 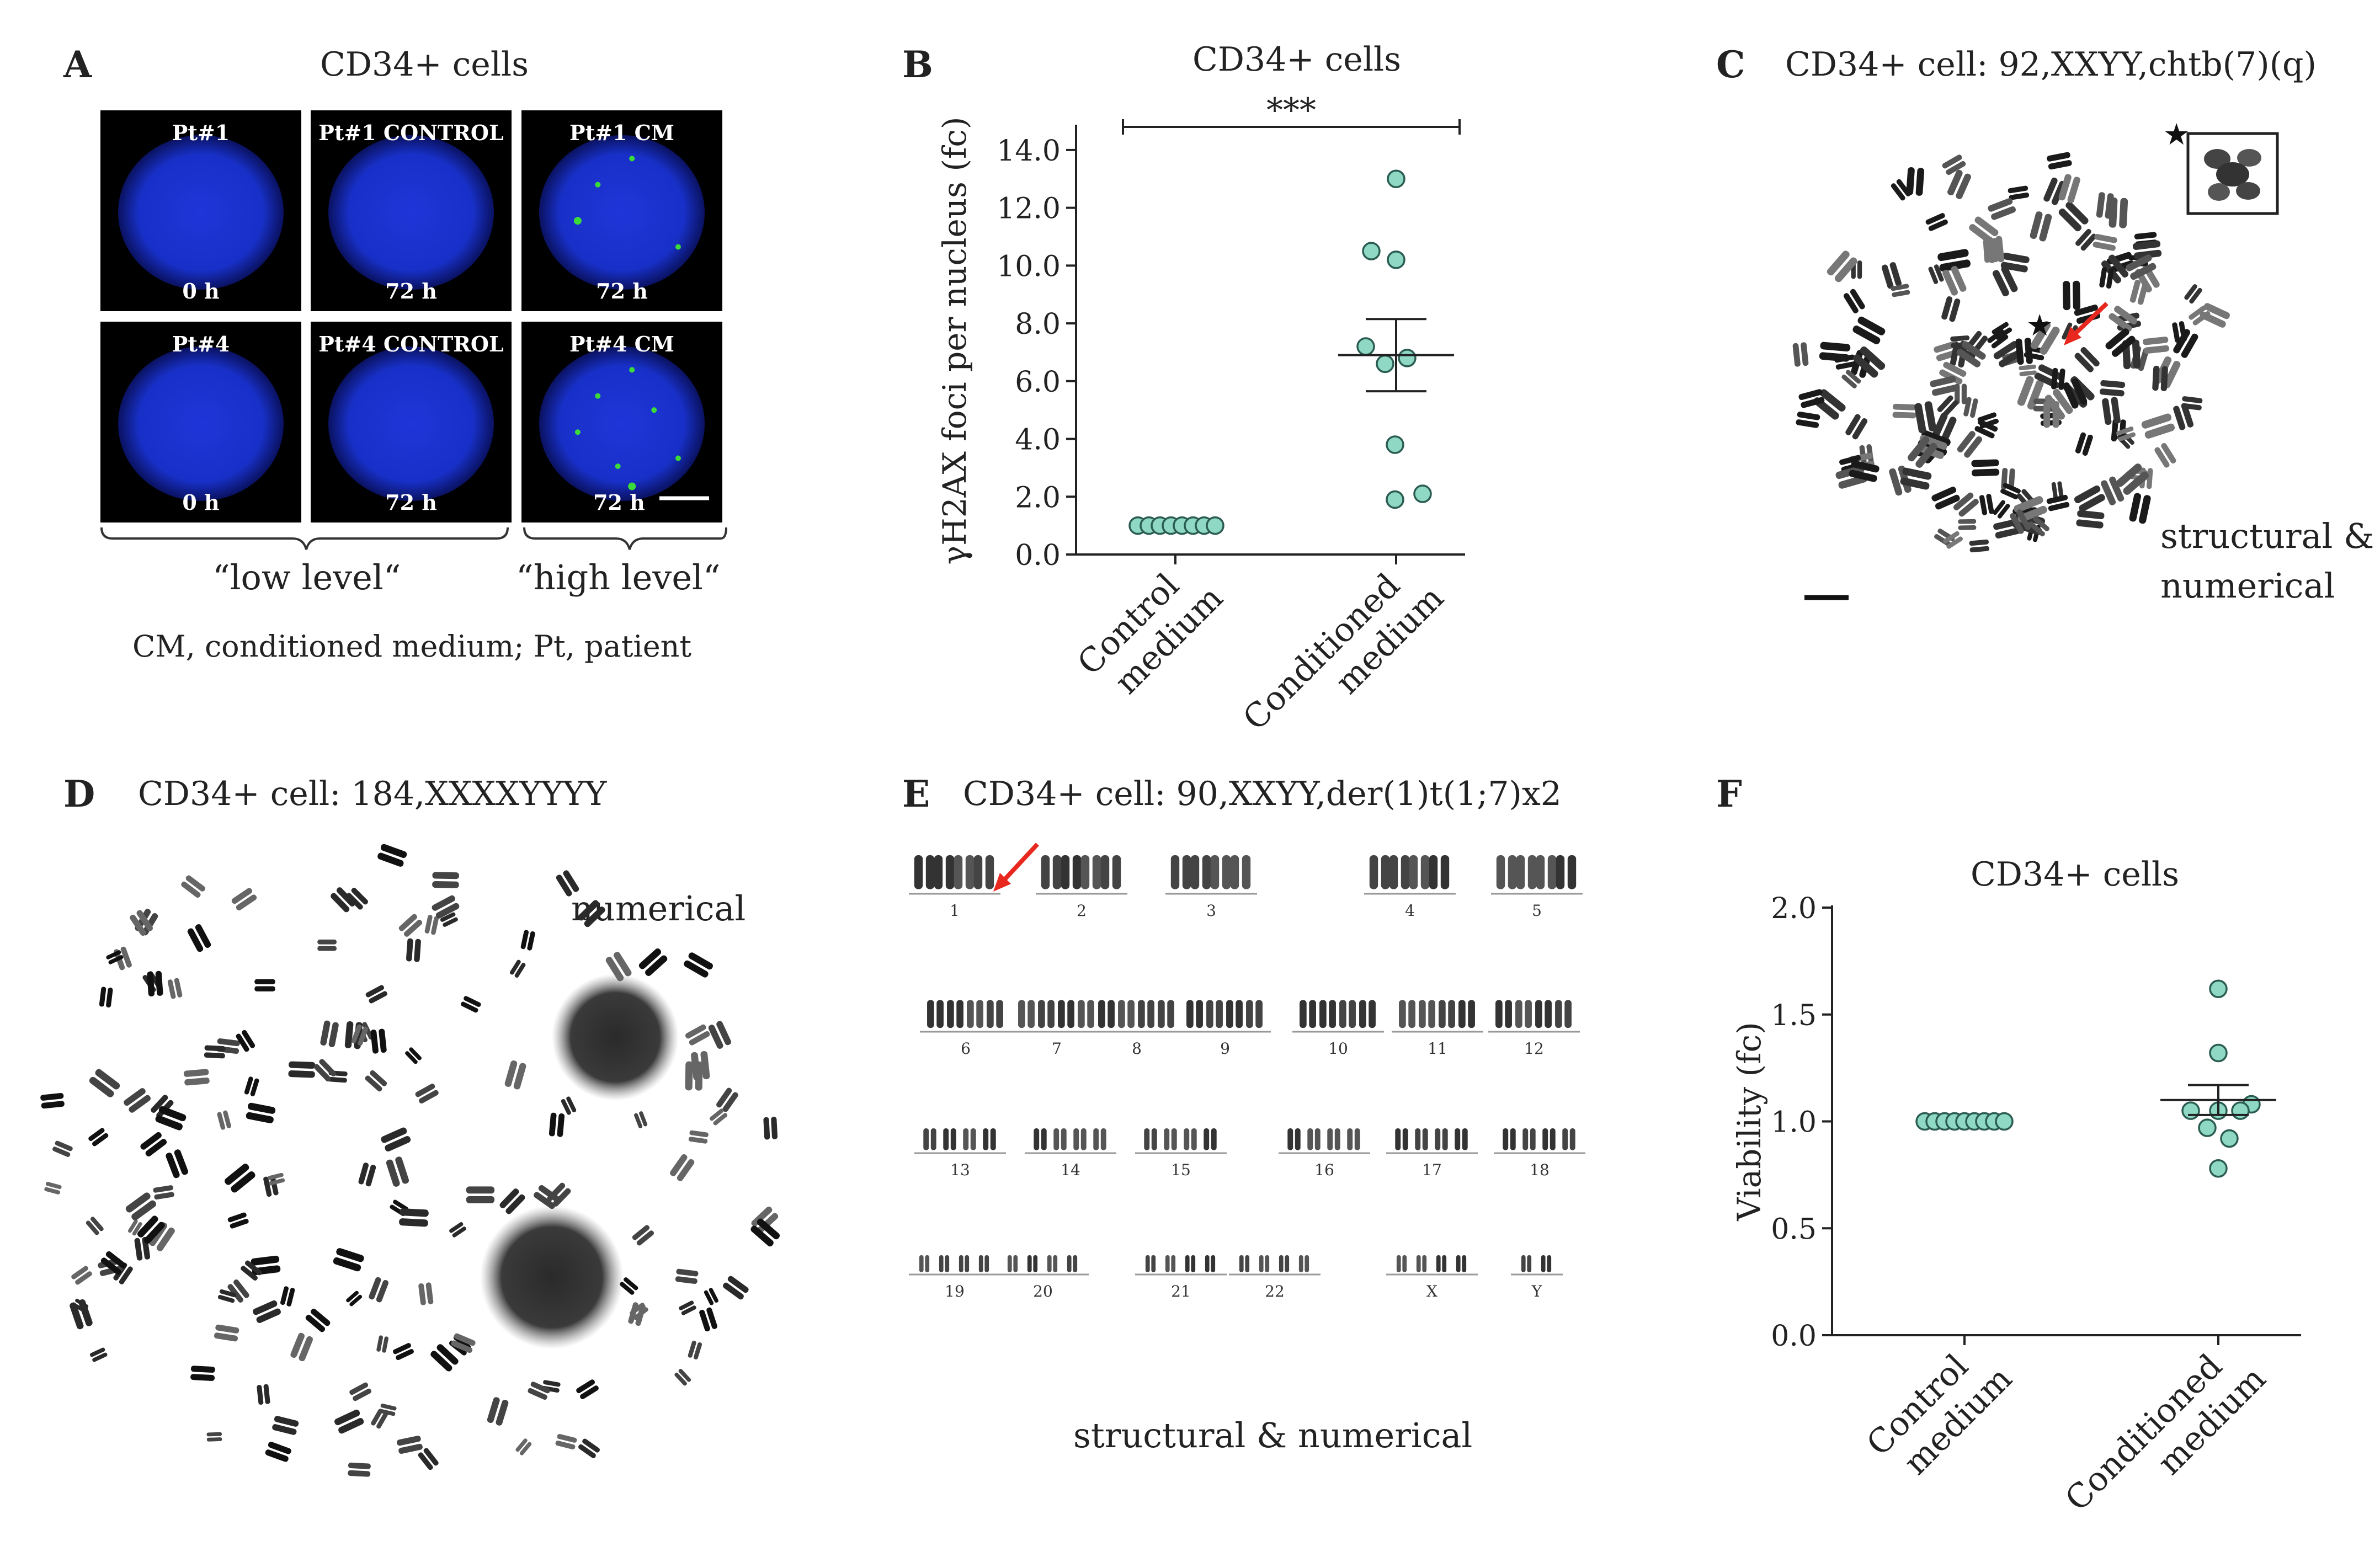 I want to click on y-tick-label: 0.0, so click(x=1038, y=555).